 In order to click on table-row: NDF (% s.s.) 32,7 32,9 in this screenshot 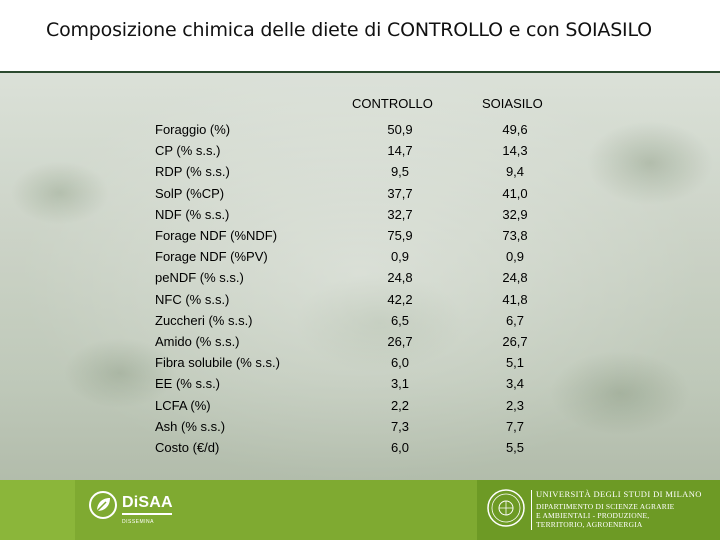, I will do `click(360, 217)`.